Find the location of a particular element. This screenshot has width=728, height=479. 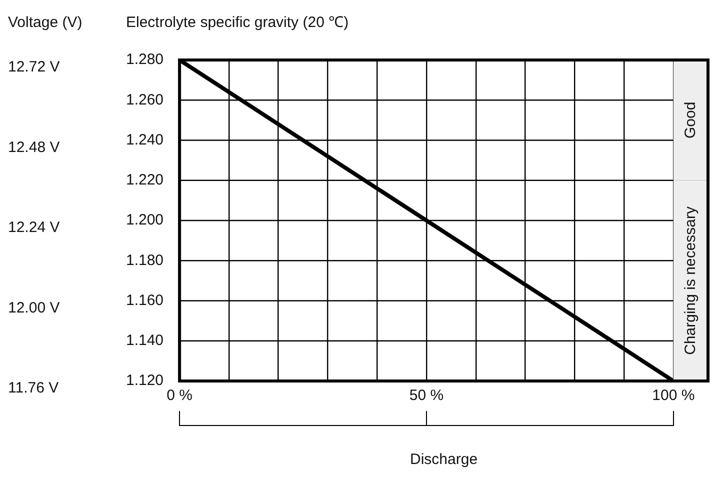

y-axis-title: Electrolyte specific gravity (20 ℃) is located at coordinates (237, 22).